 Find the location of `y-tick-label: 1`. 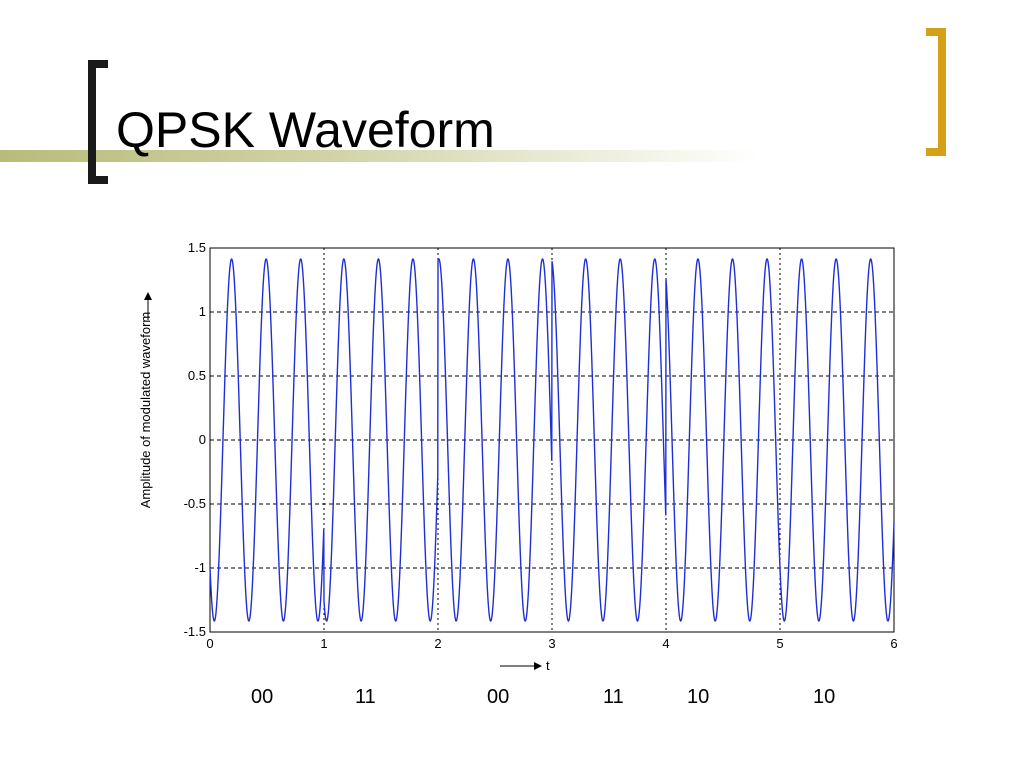

y-tick-label: 1 is located at coordinates (202, 311).